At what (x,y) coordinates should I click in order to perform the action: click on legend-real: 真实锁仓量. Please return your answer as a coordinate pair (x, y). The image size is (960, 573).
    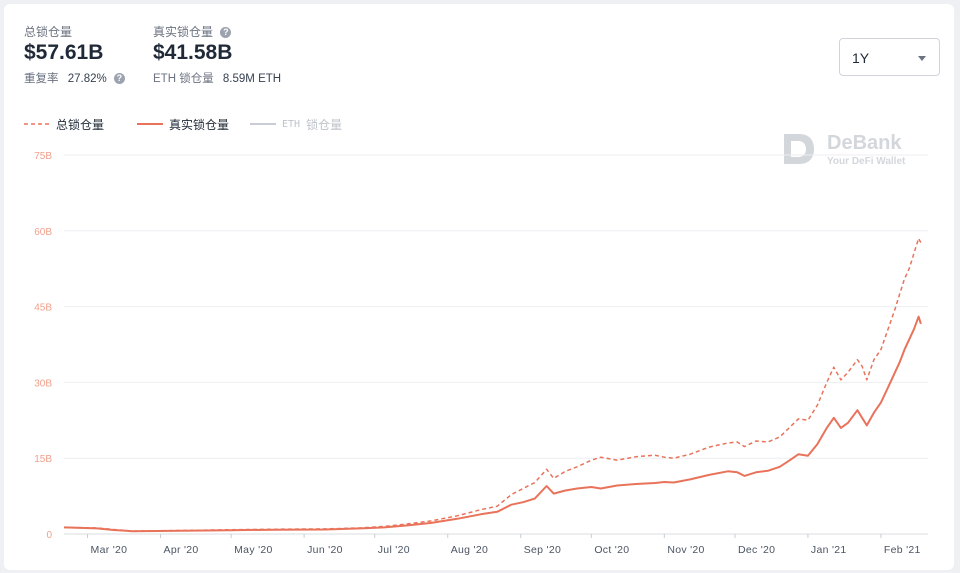
    Looking at the image, I should click on (183, 124).